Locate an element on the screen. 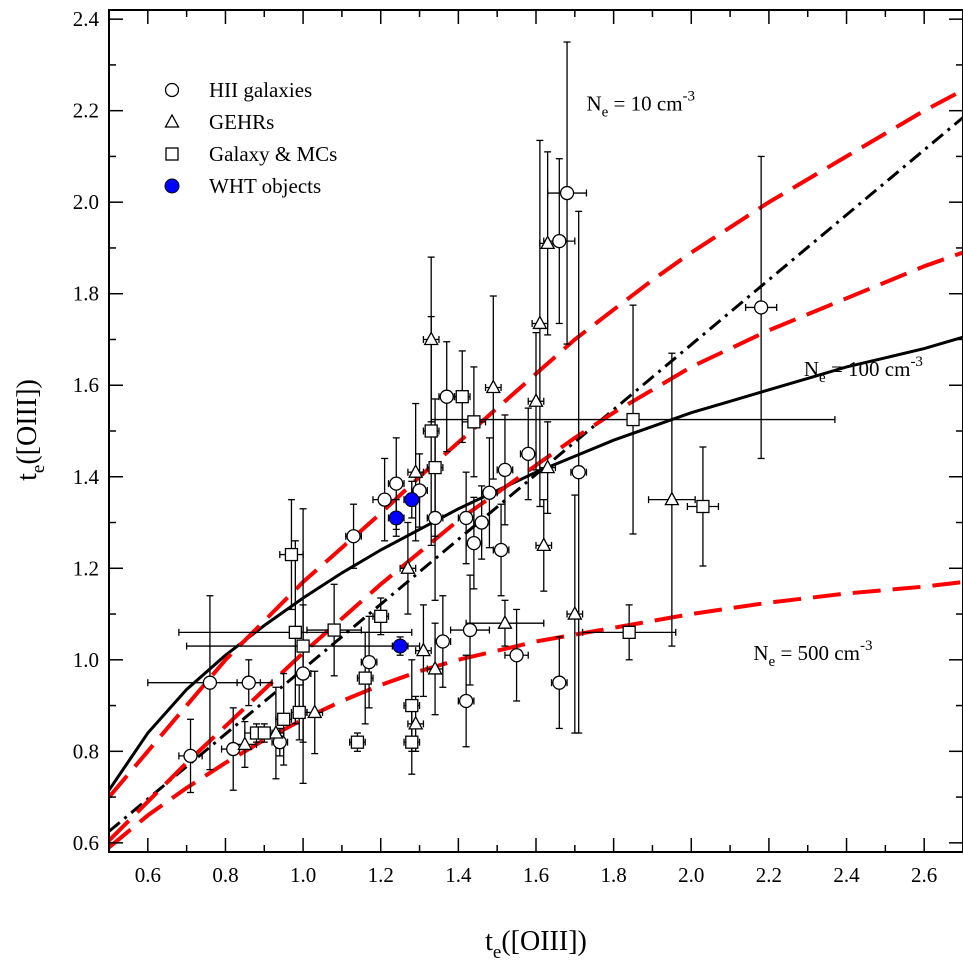  legend: HII galaxies GEHRs Galaxy & MCs WHT objects is located at coordinates (250, 138).